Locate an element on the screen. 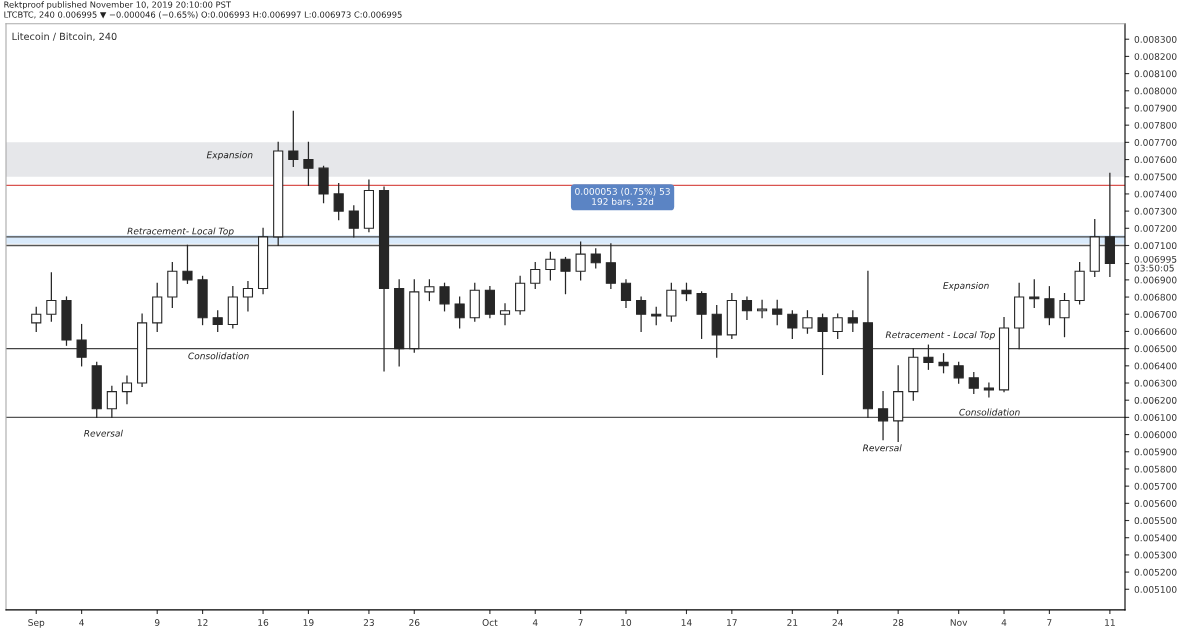 This screenshot has height=642, width=1200. y-tick-label: 0.005700 is located at coordinates (1155, 486).